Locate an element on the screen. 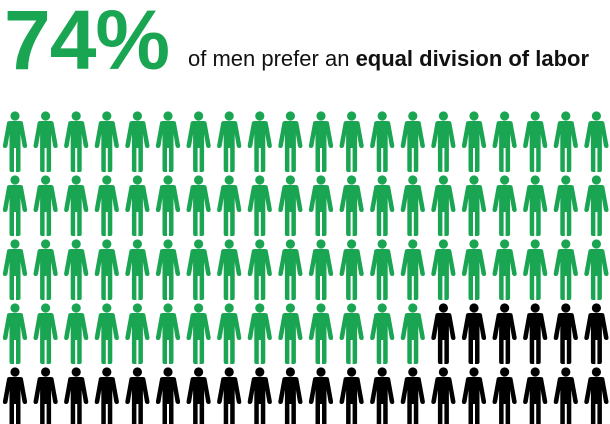 Image resolution: width=610 pixels, height=424 pixels. caption: of men prefer an equal division of labor is located at coordinates (388, 59).